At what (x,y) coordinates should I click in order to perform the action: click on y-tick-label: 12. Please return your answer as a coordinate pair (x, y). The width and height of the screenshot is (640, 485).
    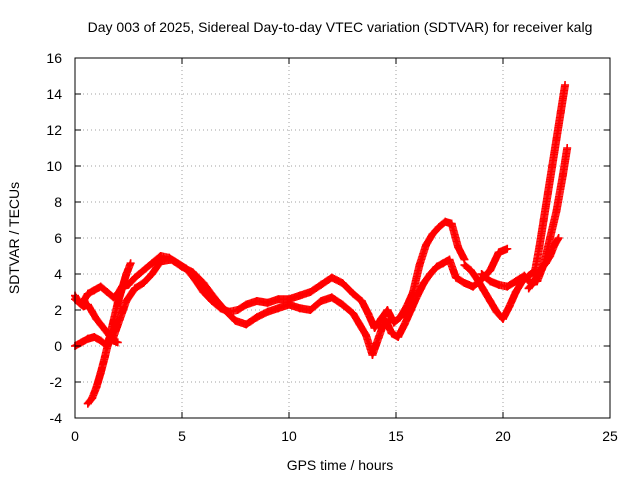
    Looking at the image, I should click on (54, 130).